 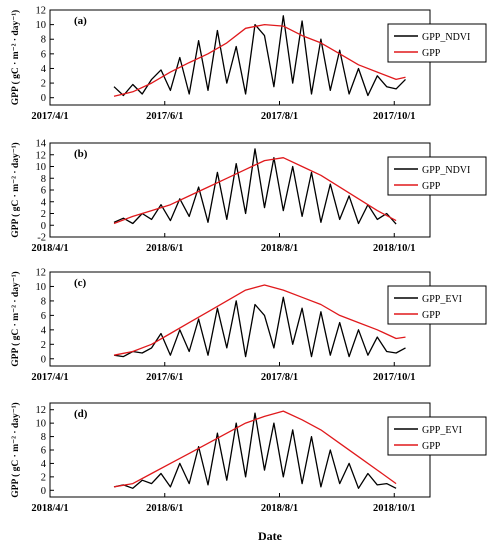 I want to click on y-tick-label: -2, so click(x=41, y=238).